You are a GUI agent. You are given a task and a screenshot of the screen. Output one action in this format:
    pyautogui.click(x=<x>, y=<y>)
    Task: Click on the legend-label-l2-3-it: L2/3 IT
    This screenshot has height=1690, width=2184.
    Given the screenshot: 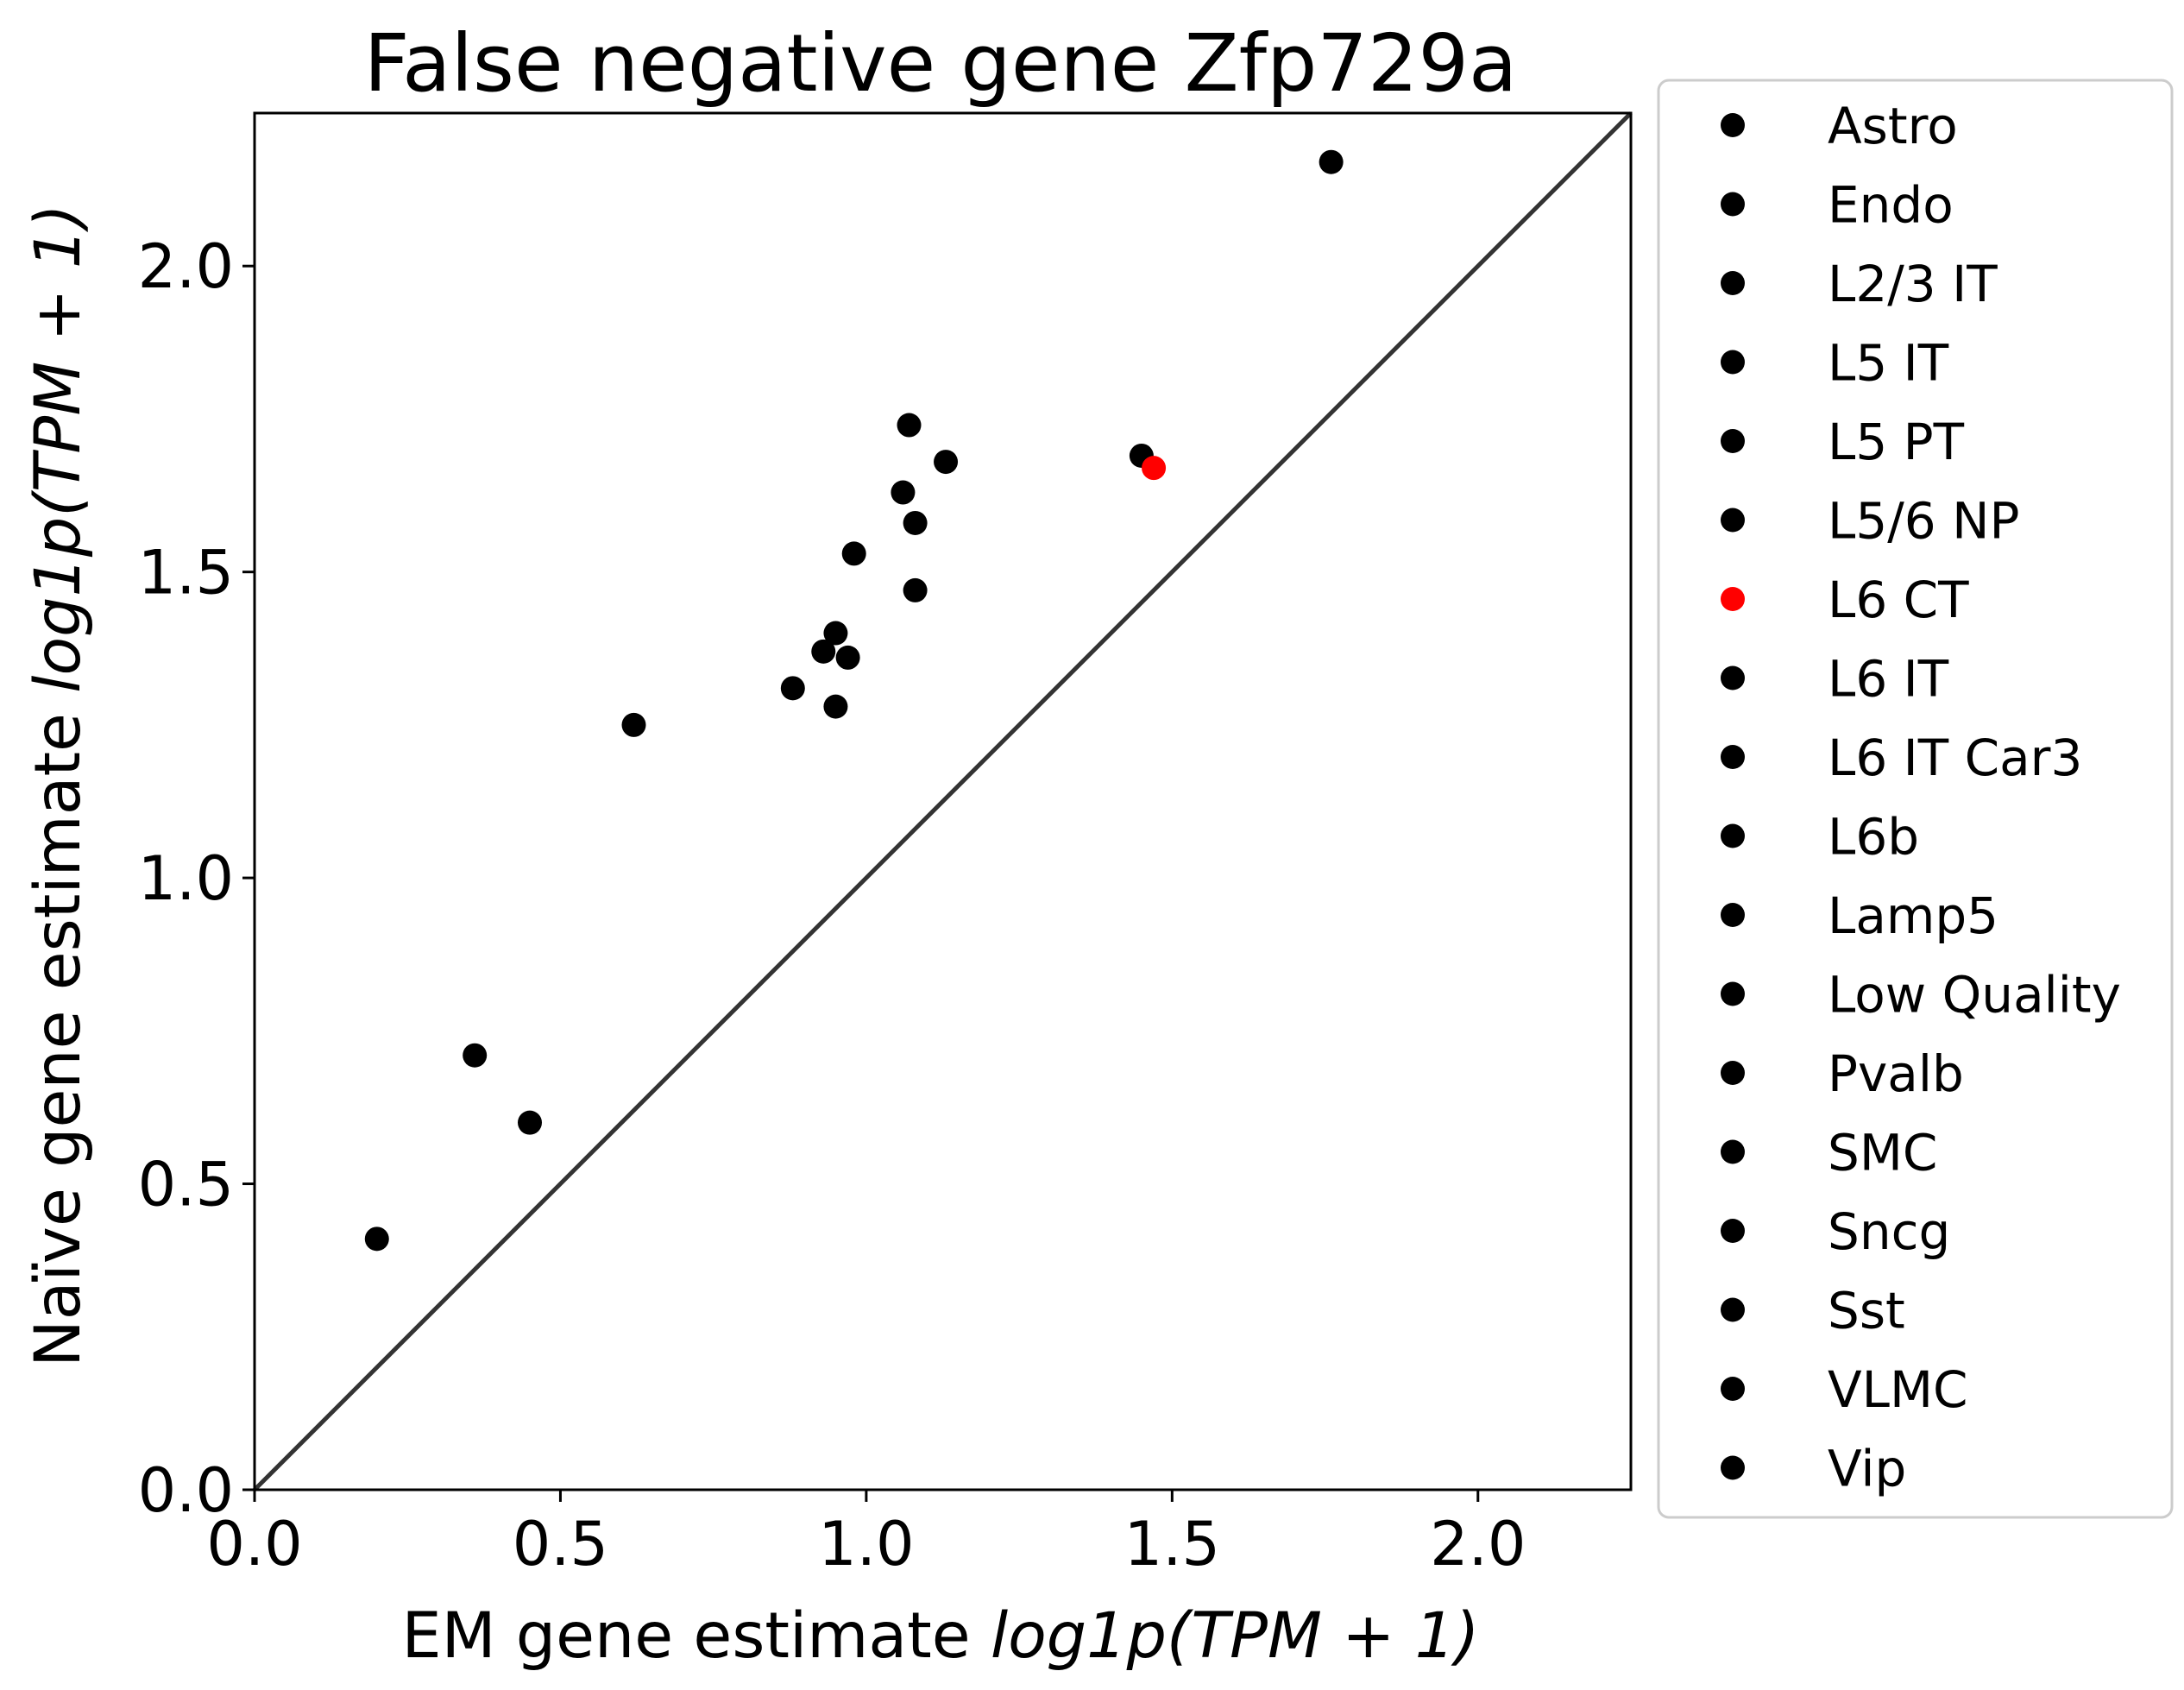 What is the action you would take?
    pyautogui.click(x=1913, y=284)
    